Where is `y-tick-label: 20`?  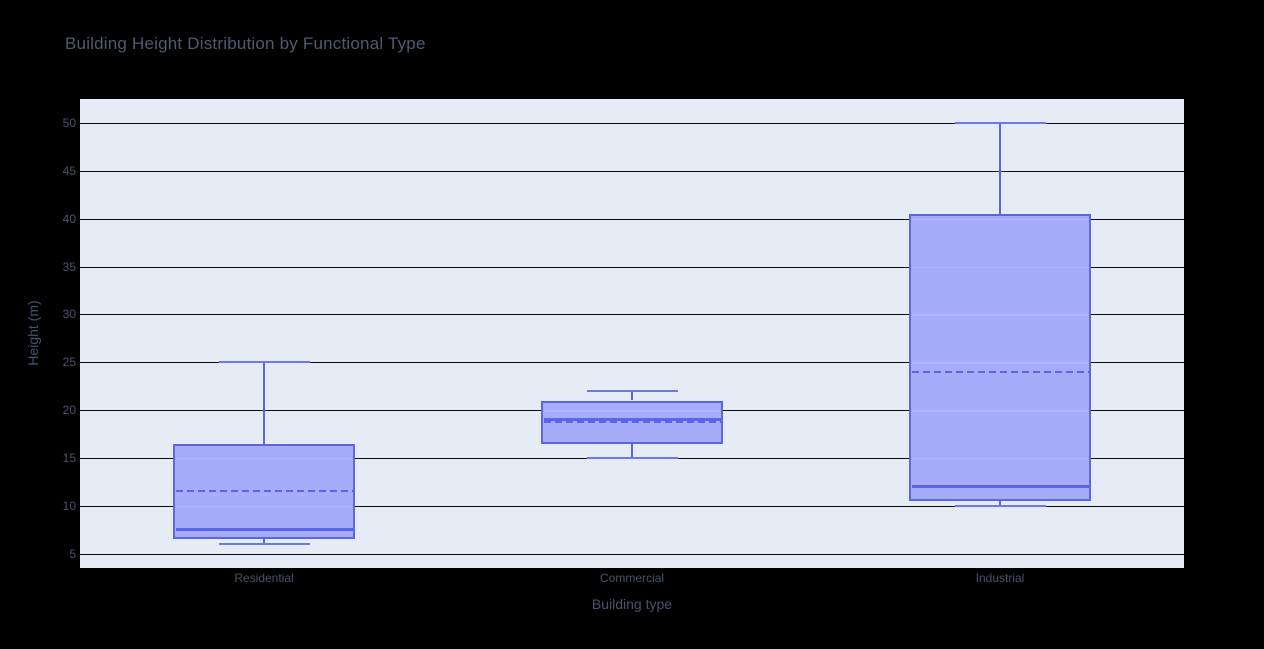 y-tick-label: 20 is located at coordinates (69, 410).